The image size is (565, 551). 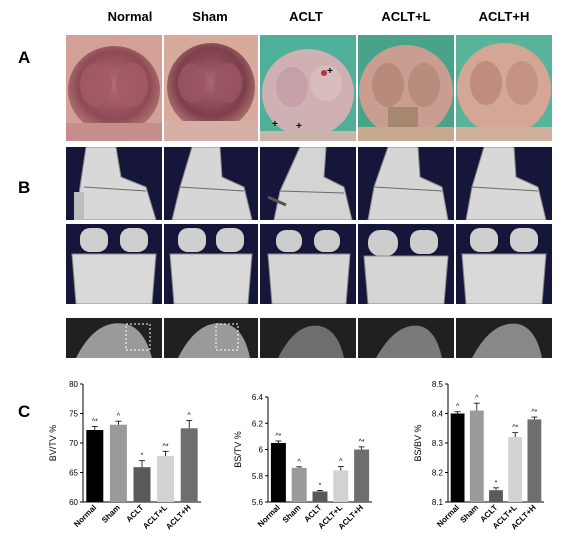 What do you see at coordinates (504, 88) in the screenshot?
I see `joint-photo-aclt-h` at bounding box center [504, 88].